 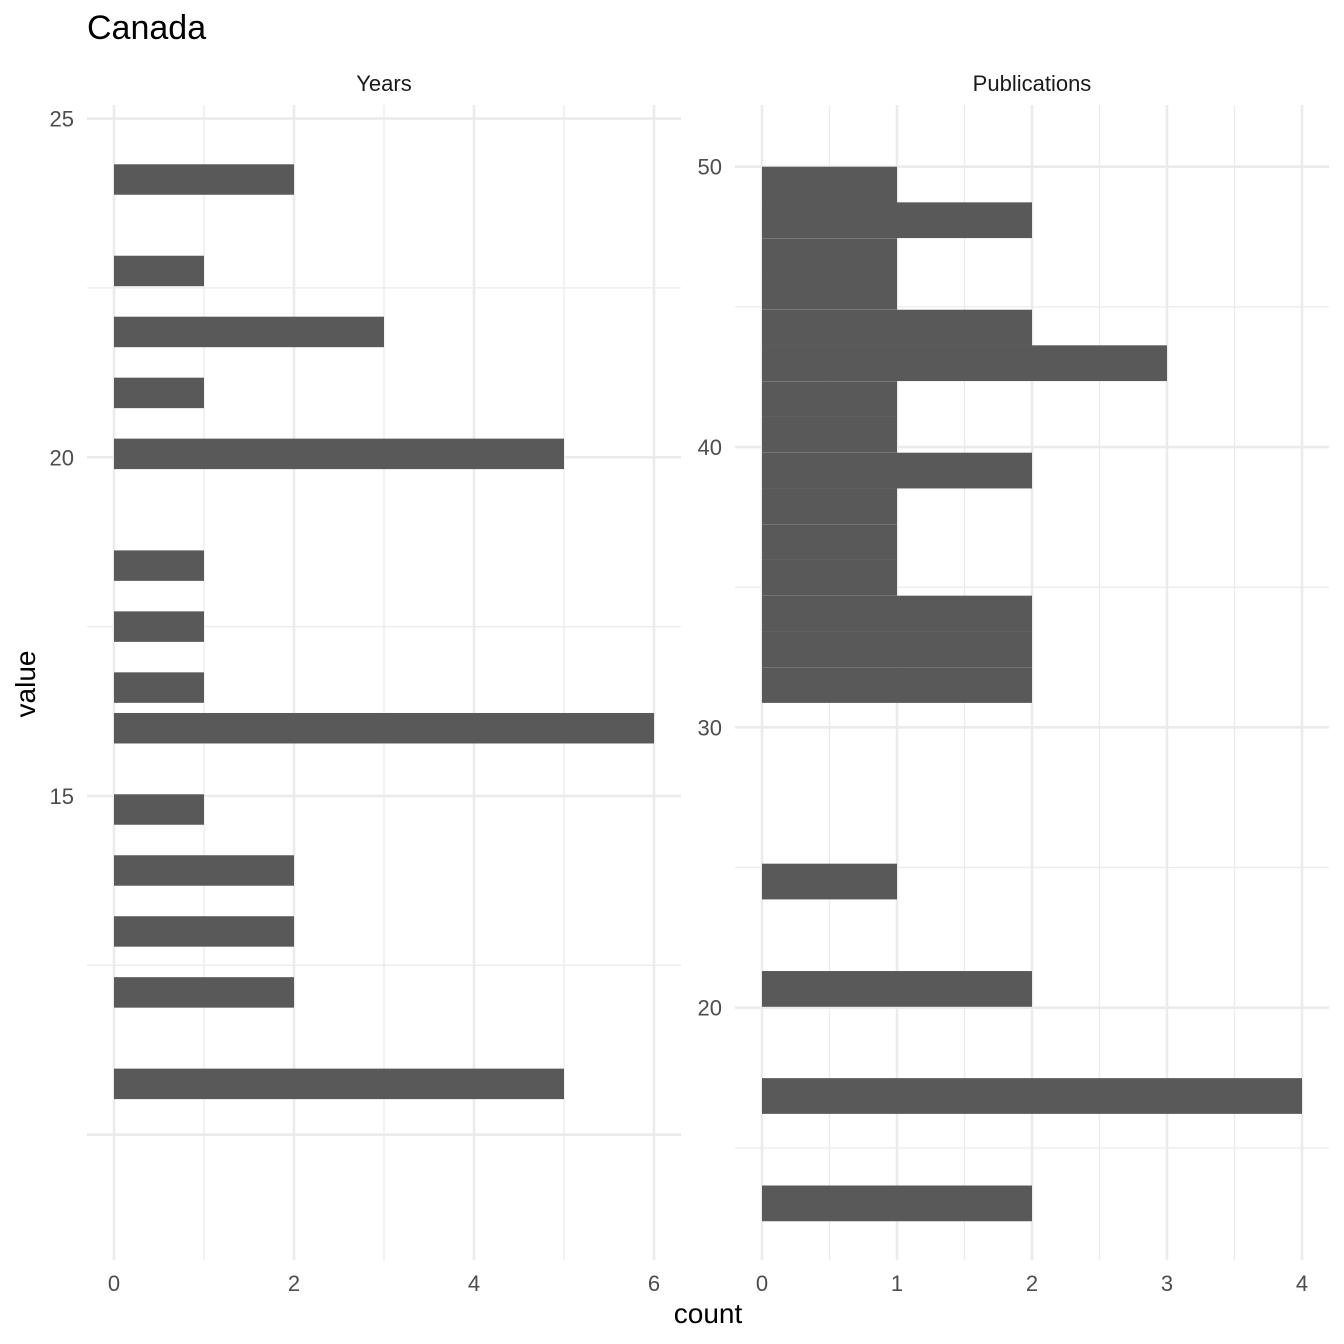 What do you see at coordinates (710, 167) in the screenshot?
I see `y-tick-label: 50` at bounding box center [710, 167].